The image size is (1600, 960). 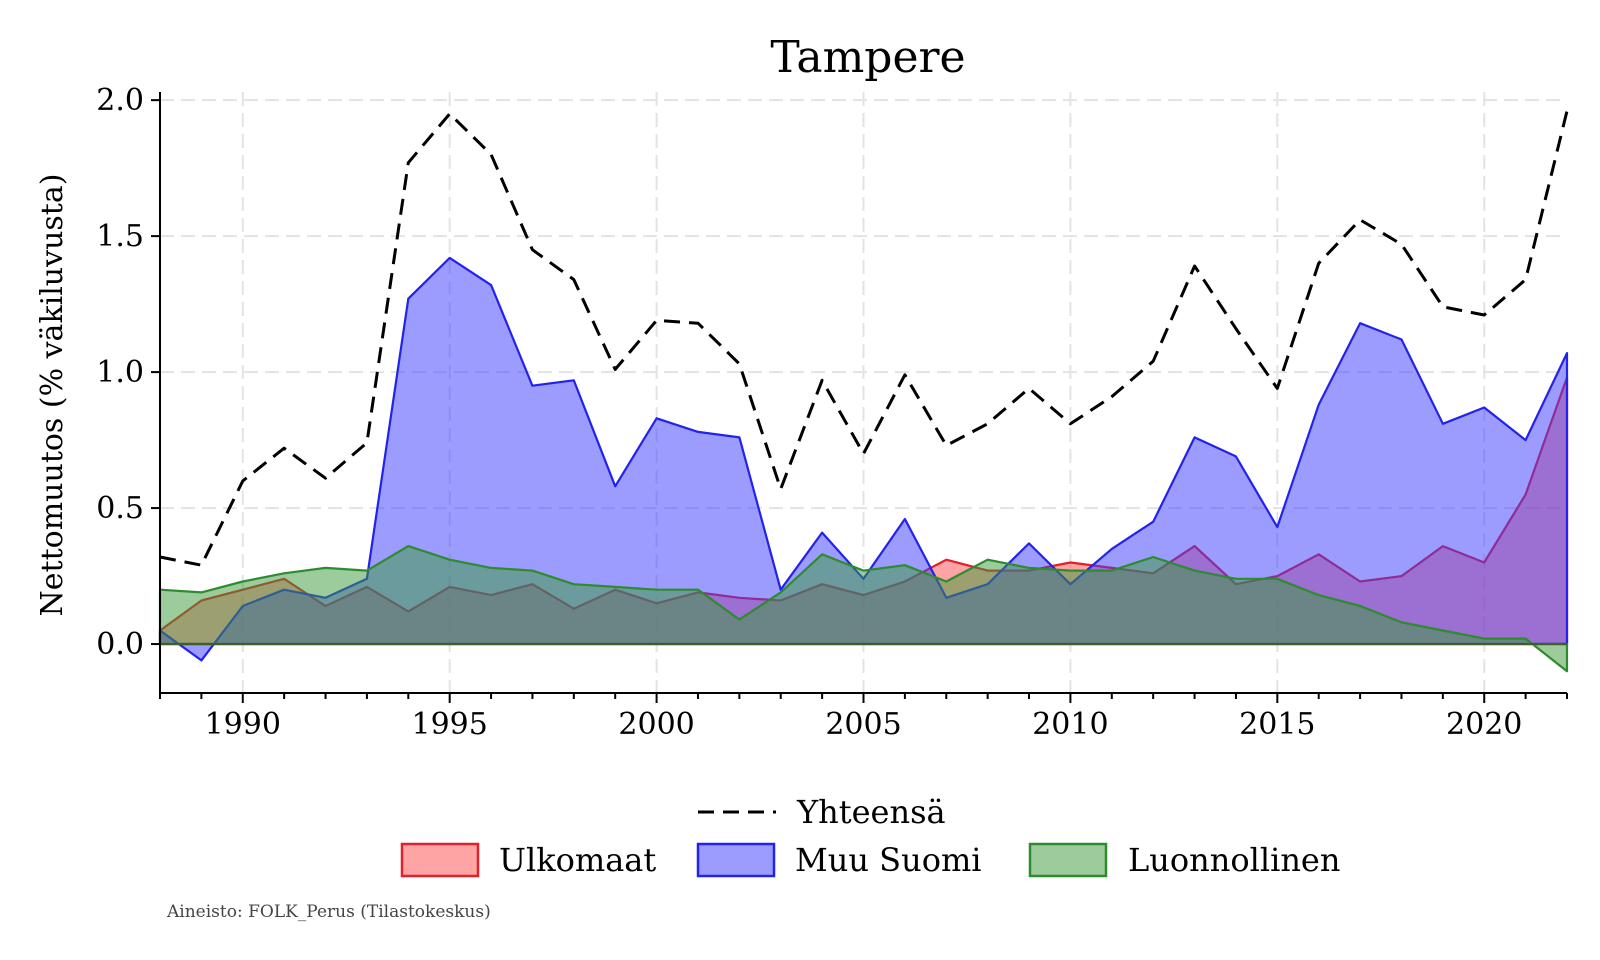 I want to click on x-tick-label-2005: 2005, so click(x=863, y=724).